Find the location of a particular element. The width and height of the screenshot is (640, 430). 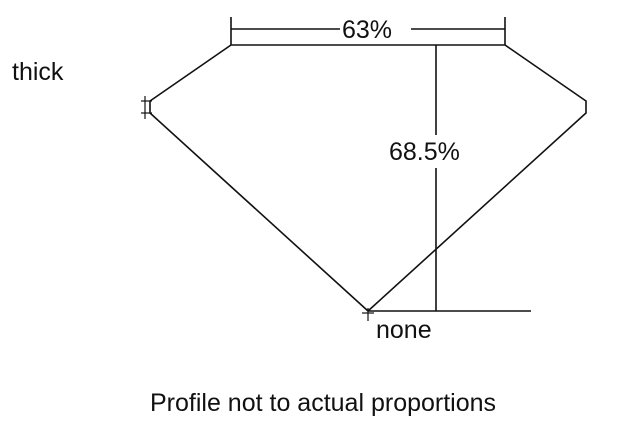

girdle-marker is located at coordinates (146, 107).